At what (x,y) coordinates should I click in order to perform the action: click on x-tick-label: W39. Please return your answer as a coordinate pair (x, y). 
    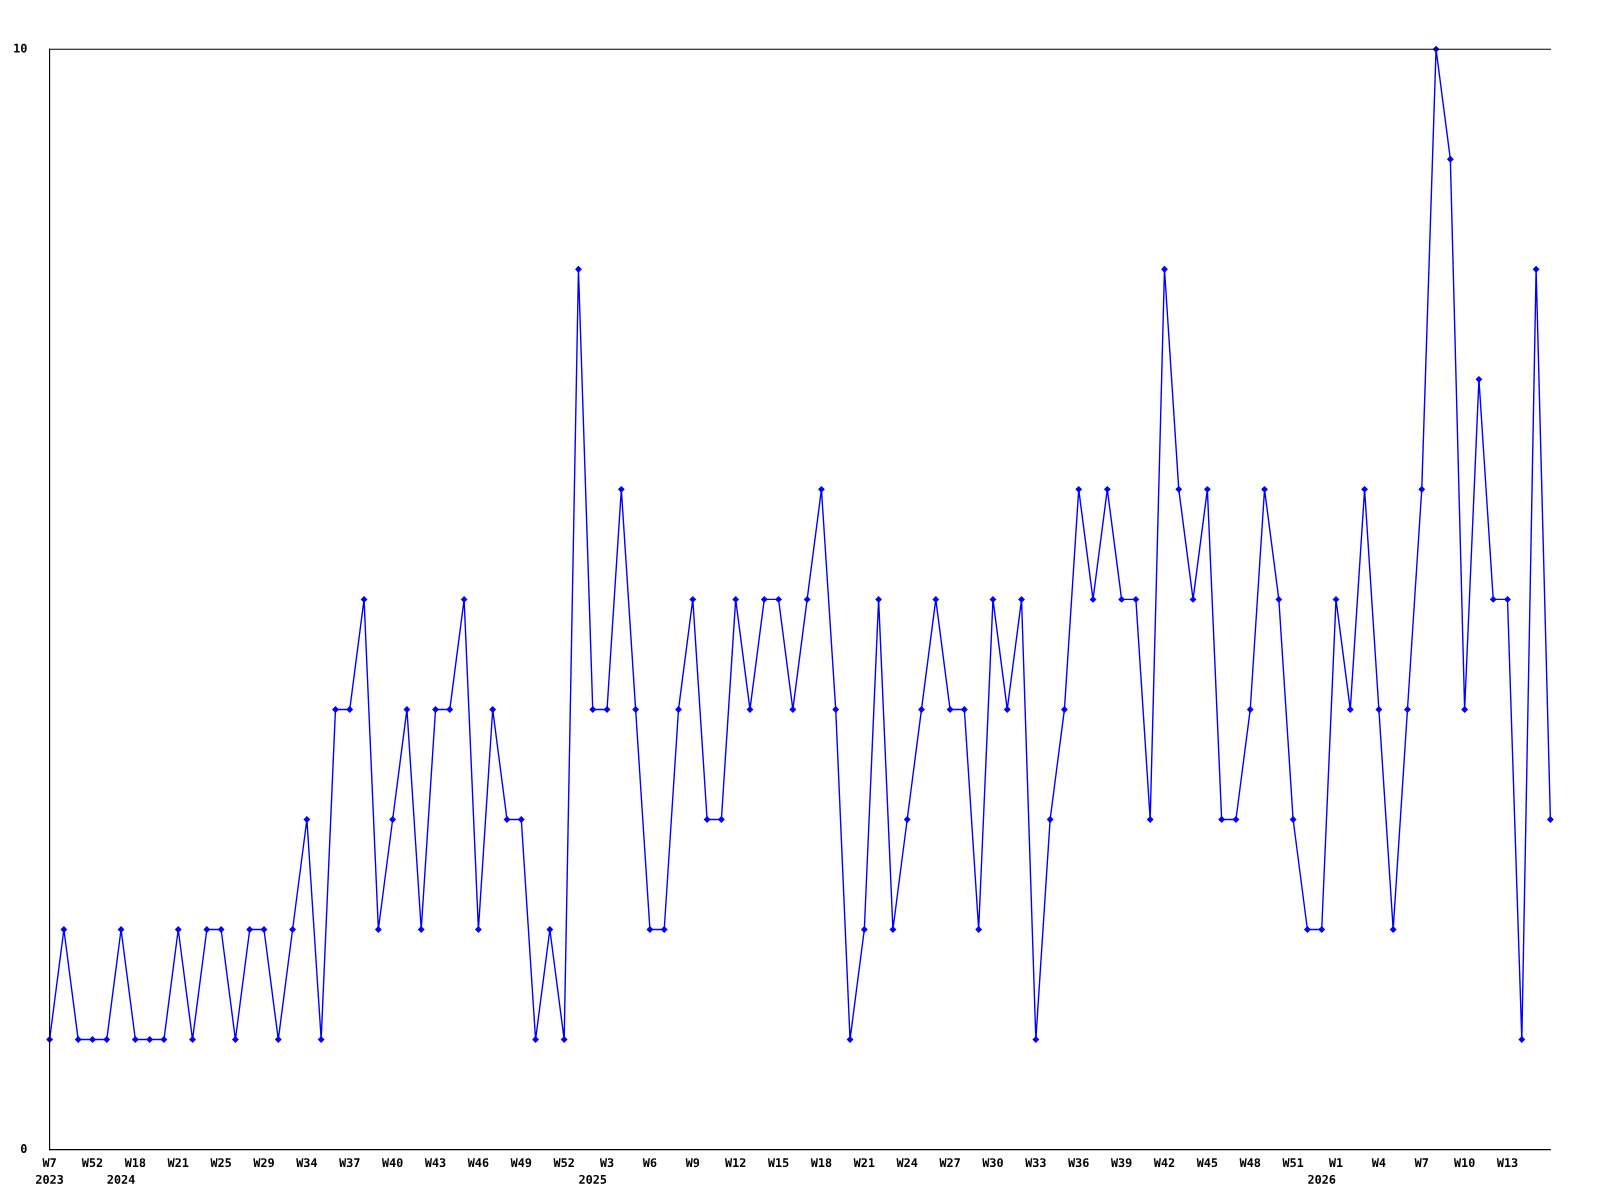
    Looking at the image, I should click on (1121, 1163).